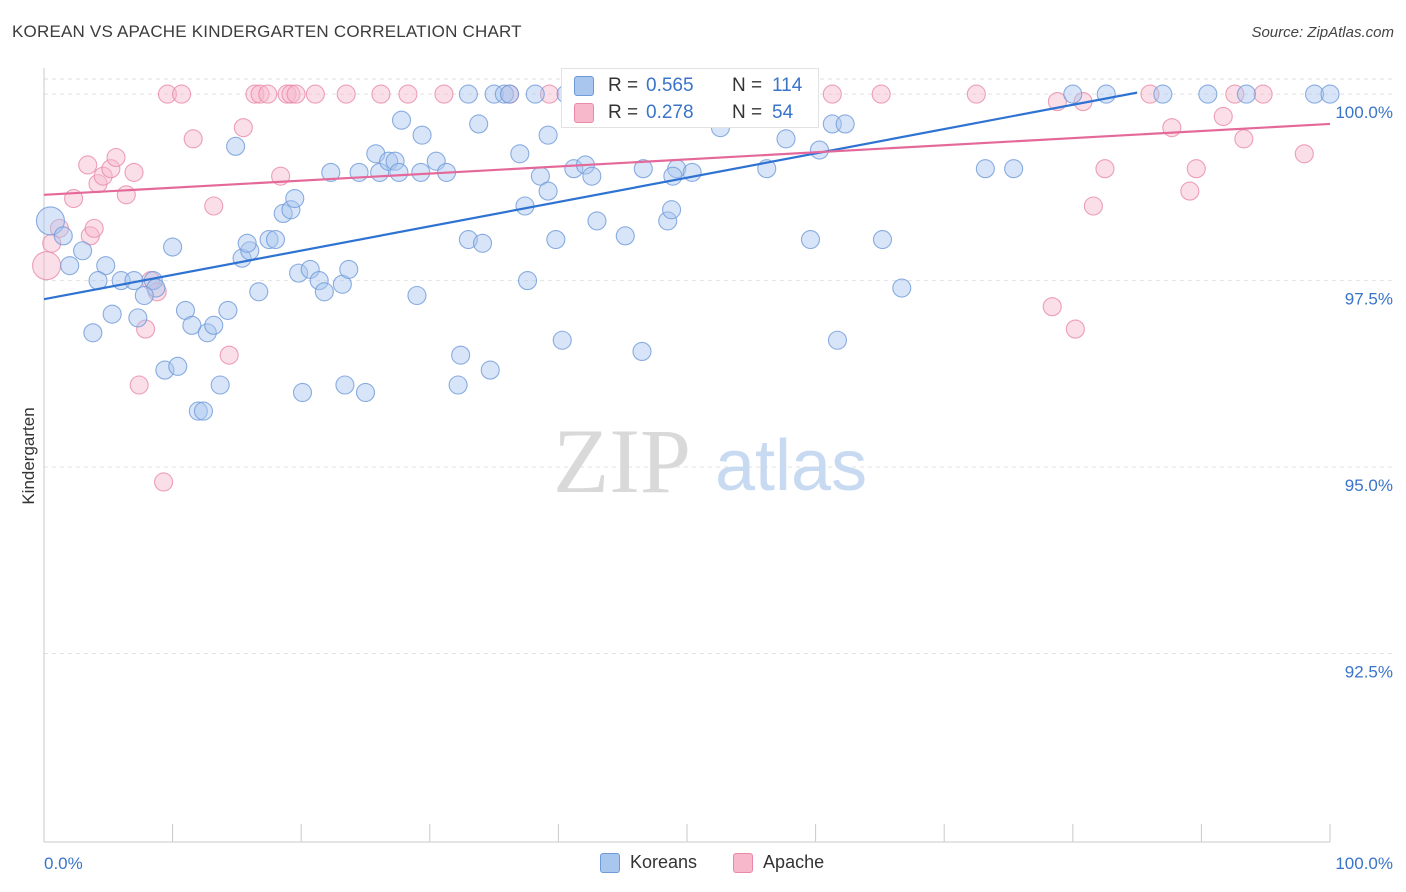  What do you see at coordinates (794, 862) in the screenshot?
I see `legend-label-apache: Apache` at bounding box center [794, 862].